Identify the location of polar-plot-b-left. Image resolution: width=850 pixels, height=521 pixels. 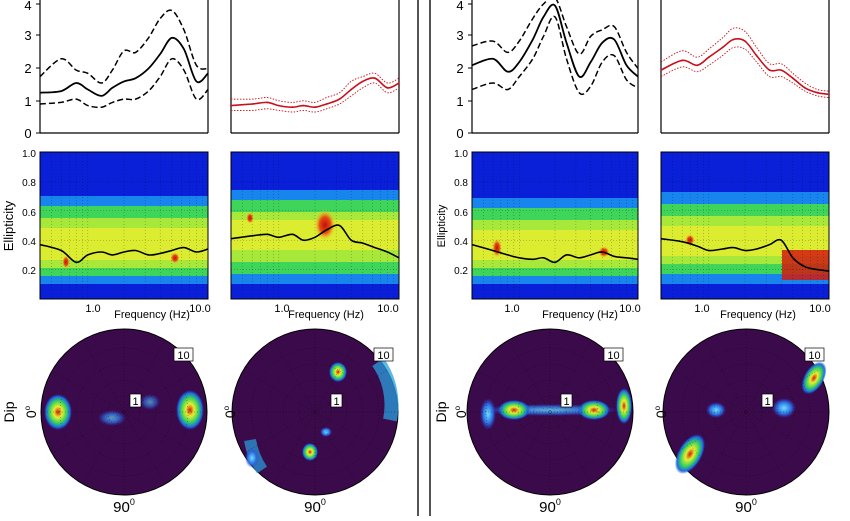
(315, 412).